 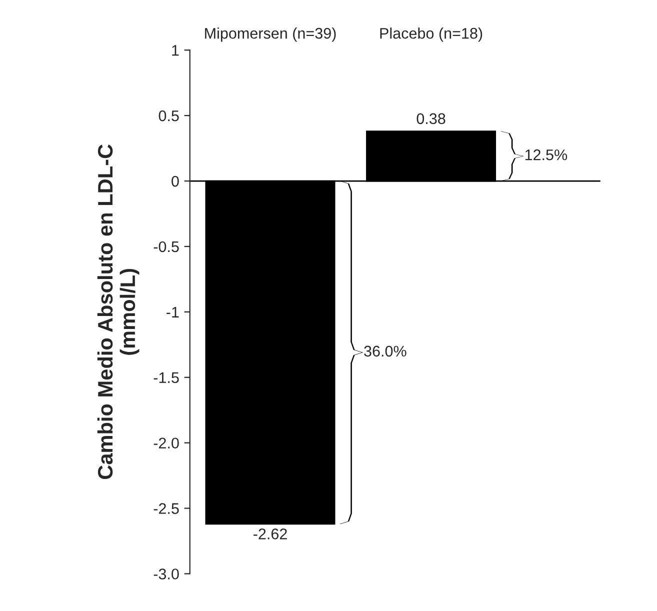 What do you see at coordinates (166, 378) in the screenshot?
I see `y-tick-label: -1.5` at bounding box center [166, 378].